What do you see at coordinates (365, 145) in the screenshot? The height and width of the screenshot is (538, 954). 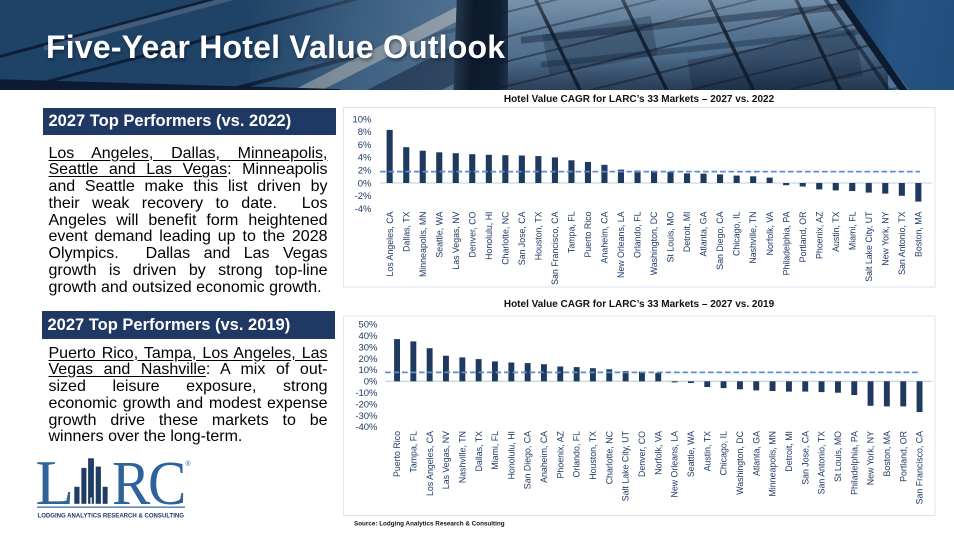 I see `svg-text: 6%` at bounding box center [365, 145].